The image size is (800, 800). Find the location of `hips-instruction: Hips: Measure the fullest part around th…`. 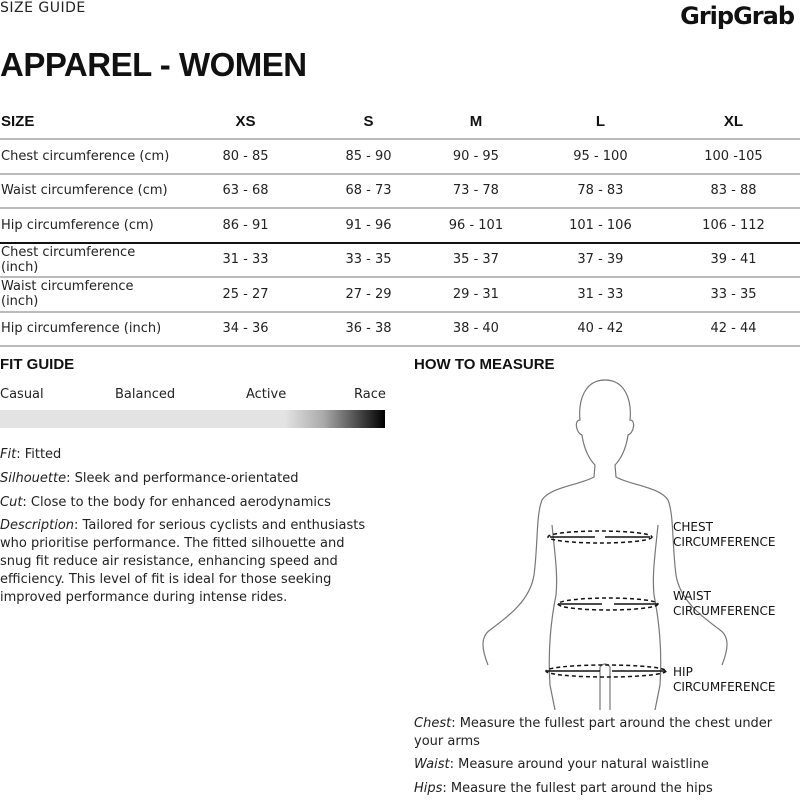

hips-instruction: Hips: Measure the fullest part around th… is located at coordinates (563, 788).